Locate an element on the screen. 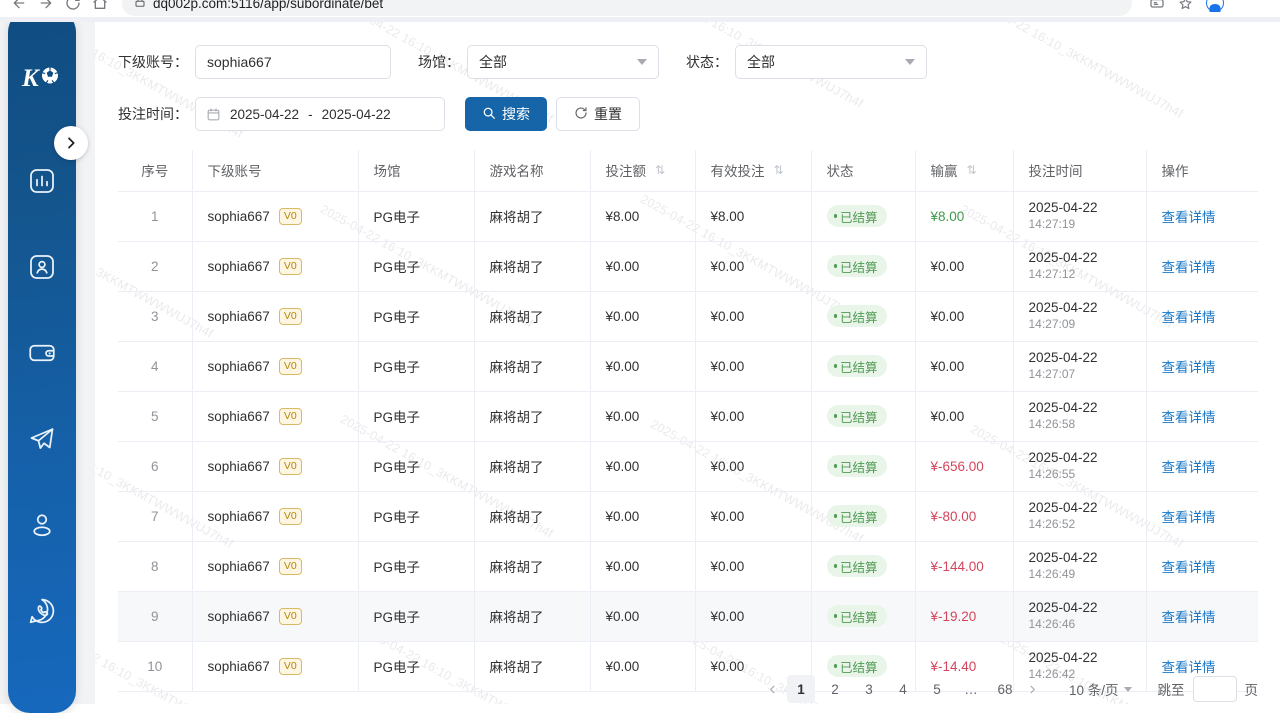  col-bet-amount-label: 投注额 is located at coordinates (626, 172).